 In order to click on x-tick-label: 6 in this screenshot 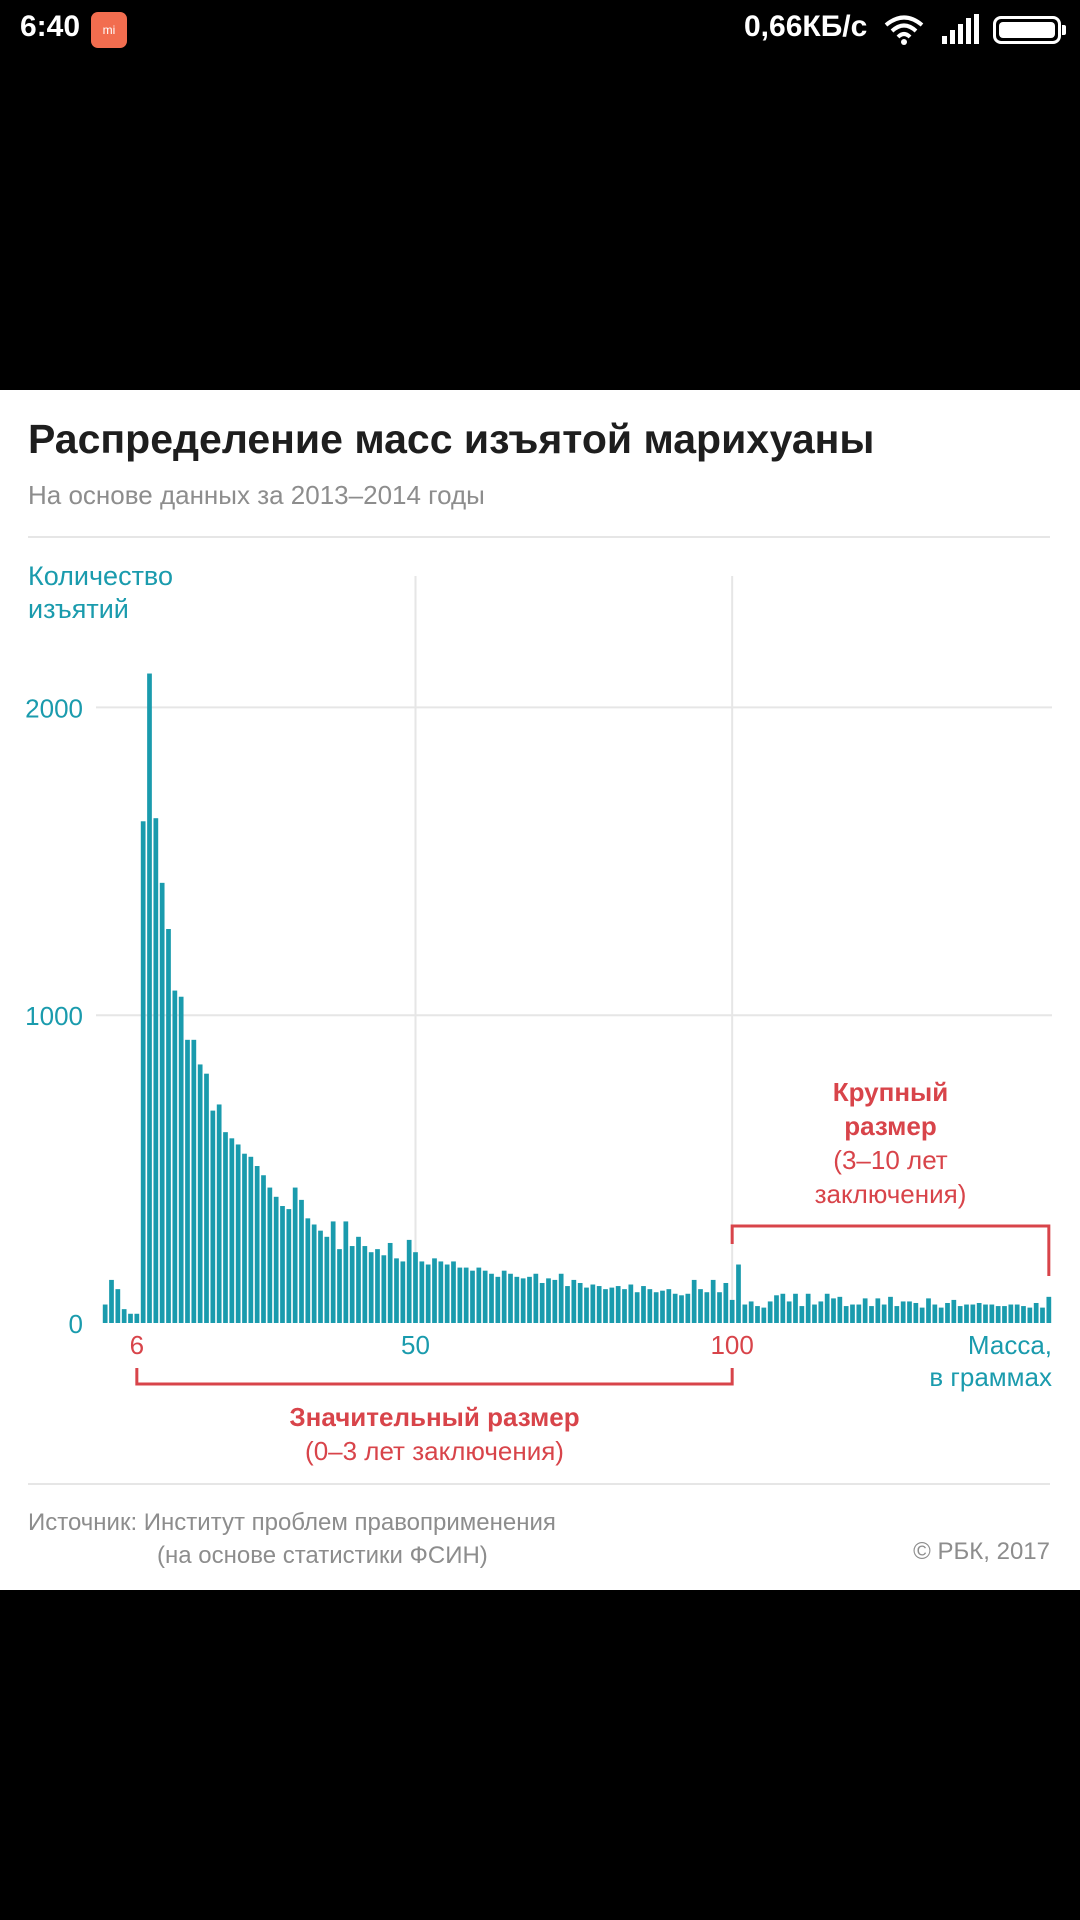, I will do `click(137, 1345)`.